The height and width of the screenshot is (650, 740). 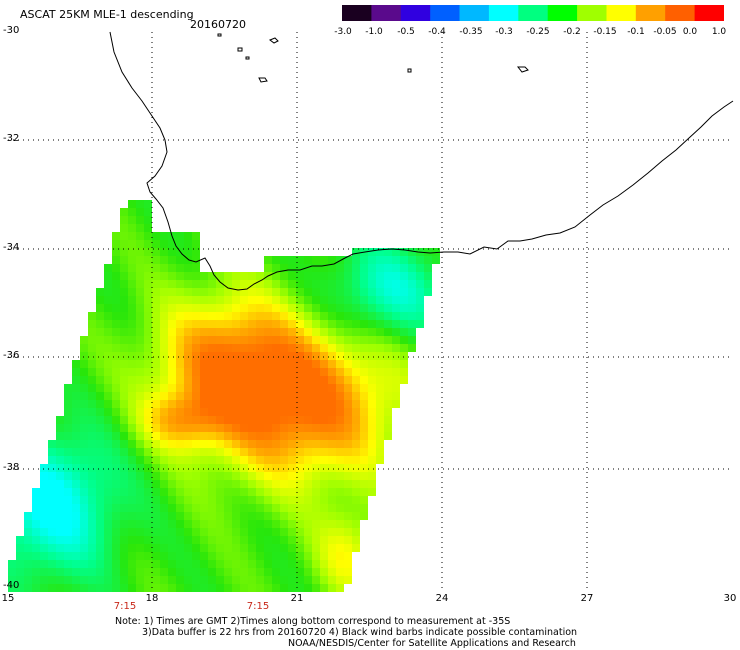 What do you see at coordinates (730, 598) in the screenshot?
I see `lon-label: 30` at bounding box center [730, 598].